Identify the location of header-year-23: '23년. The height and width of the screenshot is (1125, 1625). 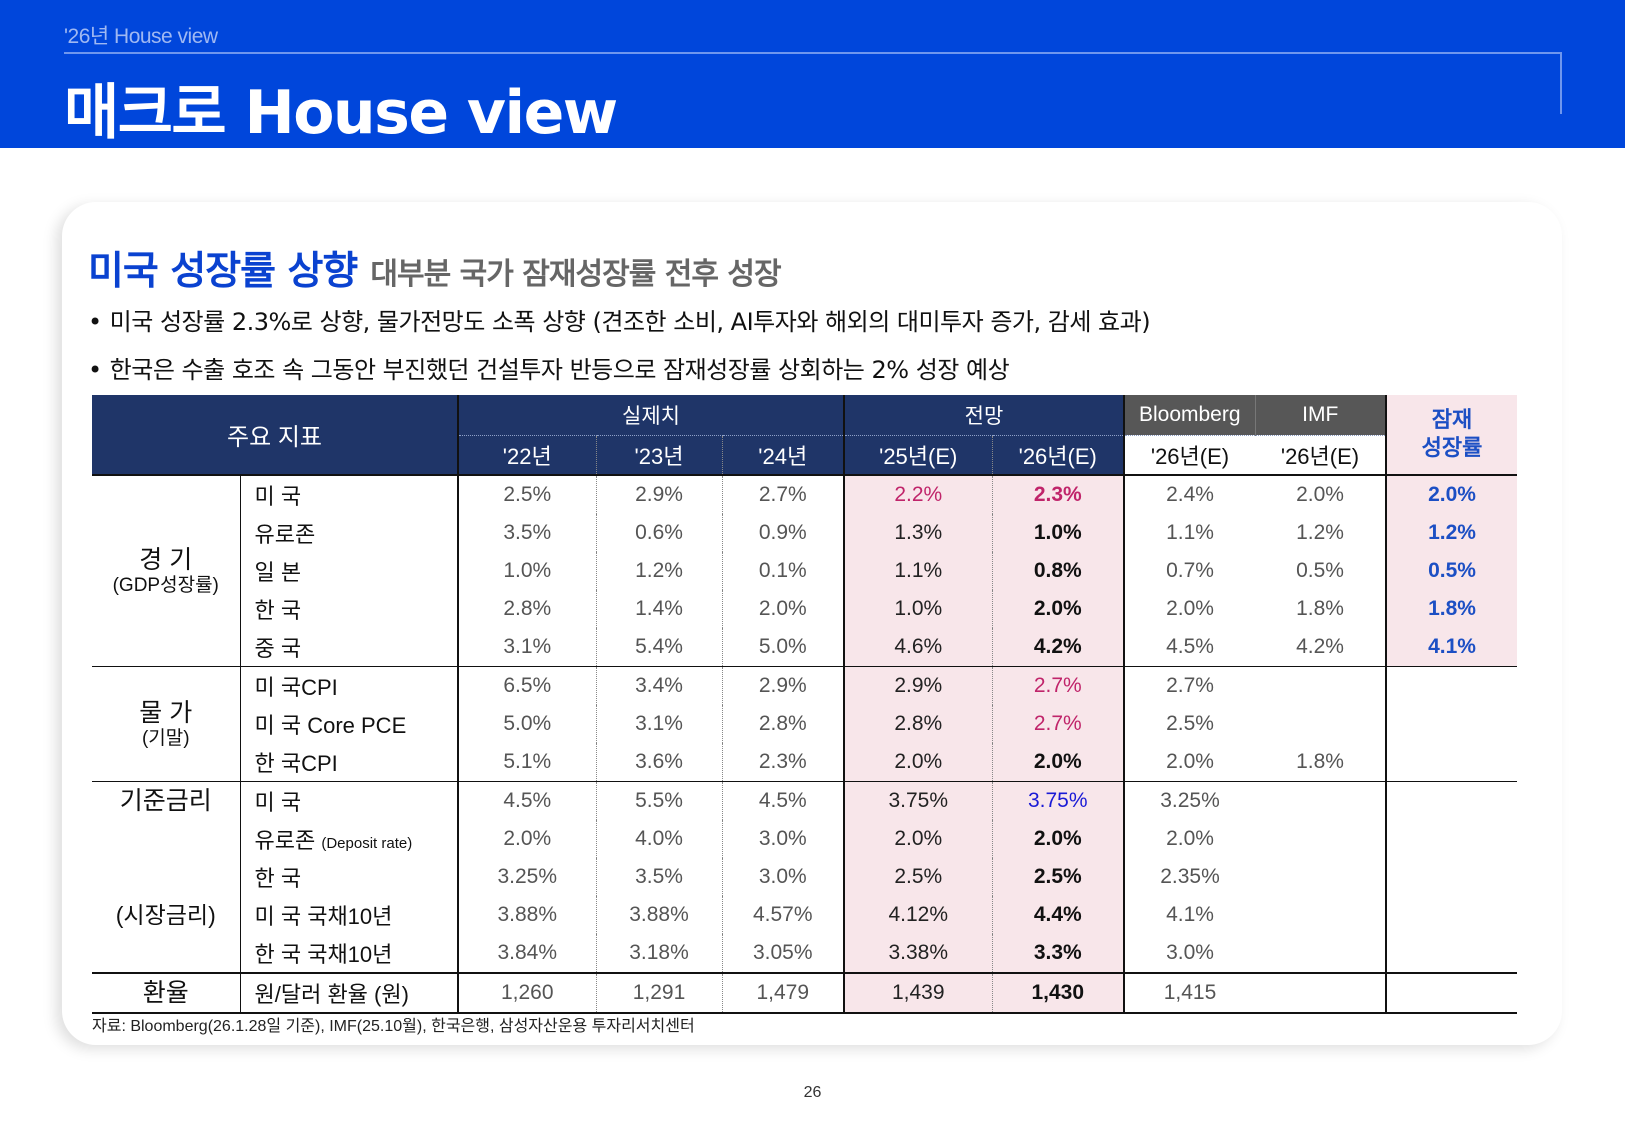
(658, 454).